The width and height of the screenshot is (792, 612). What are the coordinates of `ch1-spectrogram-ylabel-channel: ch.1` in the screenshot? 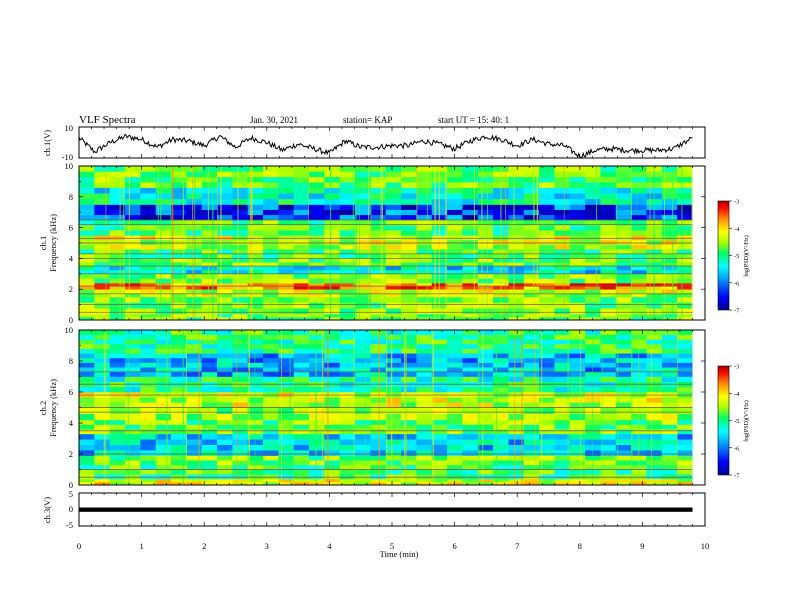 It's located at (43, 243).